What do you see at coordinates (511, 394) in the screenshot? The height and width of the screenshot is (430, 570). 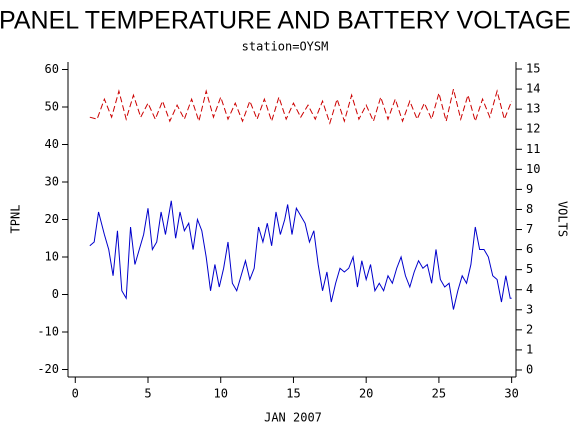 I see `x-tick-label: 30` at bounding box center [511, 394].